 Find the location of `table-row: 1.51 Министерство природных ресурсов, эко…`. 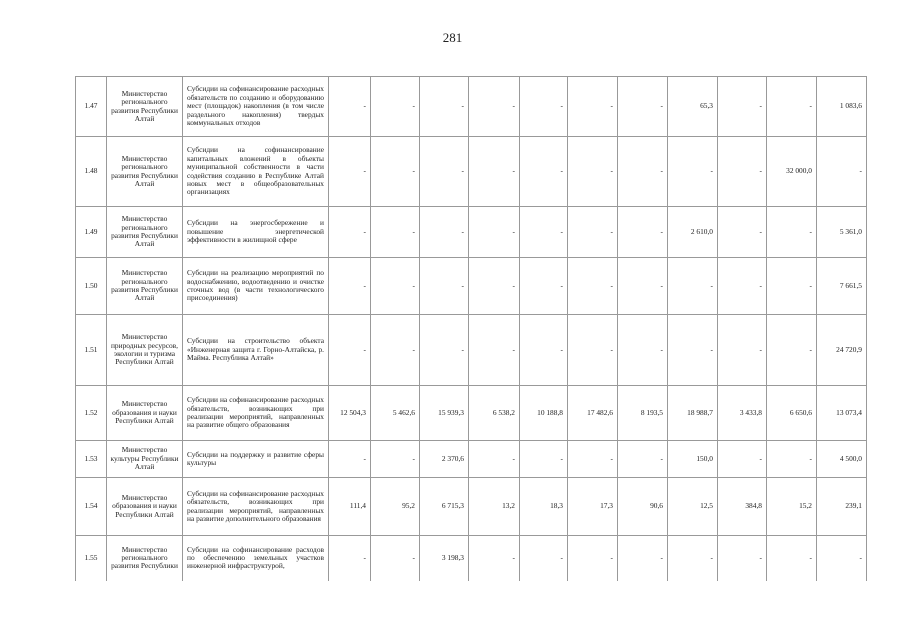

table-row: 1.51 Министерство природных ресурсов, эко… is located at coordinates (471, 350).